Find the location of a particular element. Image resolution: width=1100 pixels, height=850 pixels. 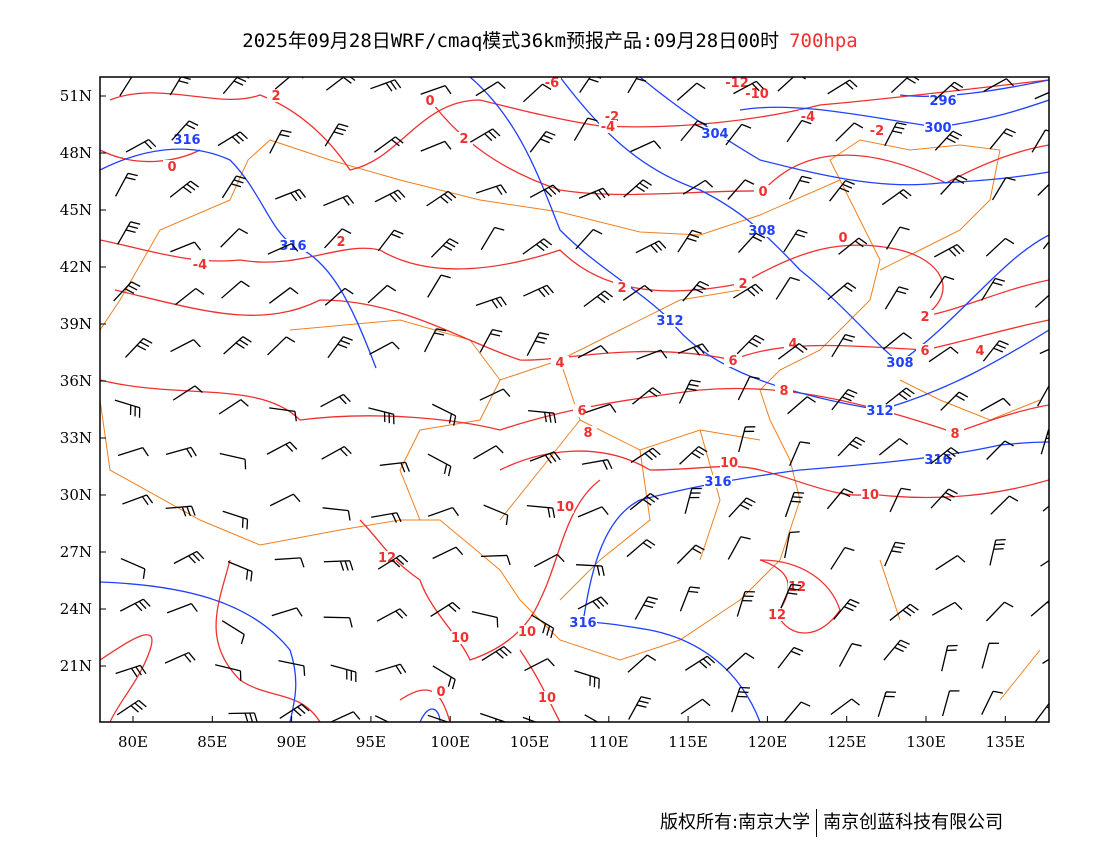

temperature-contour-label: 12 is located at coordinates (387, 558).